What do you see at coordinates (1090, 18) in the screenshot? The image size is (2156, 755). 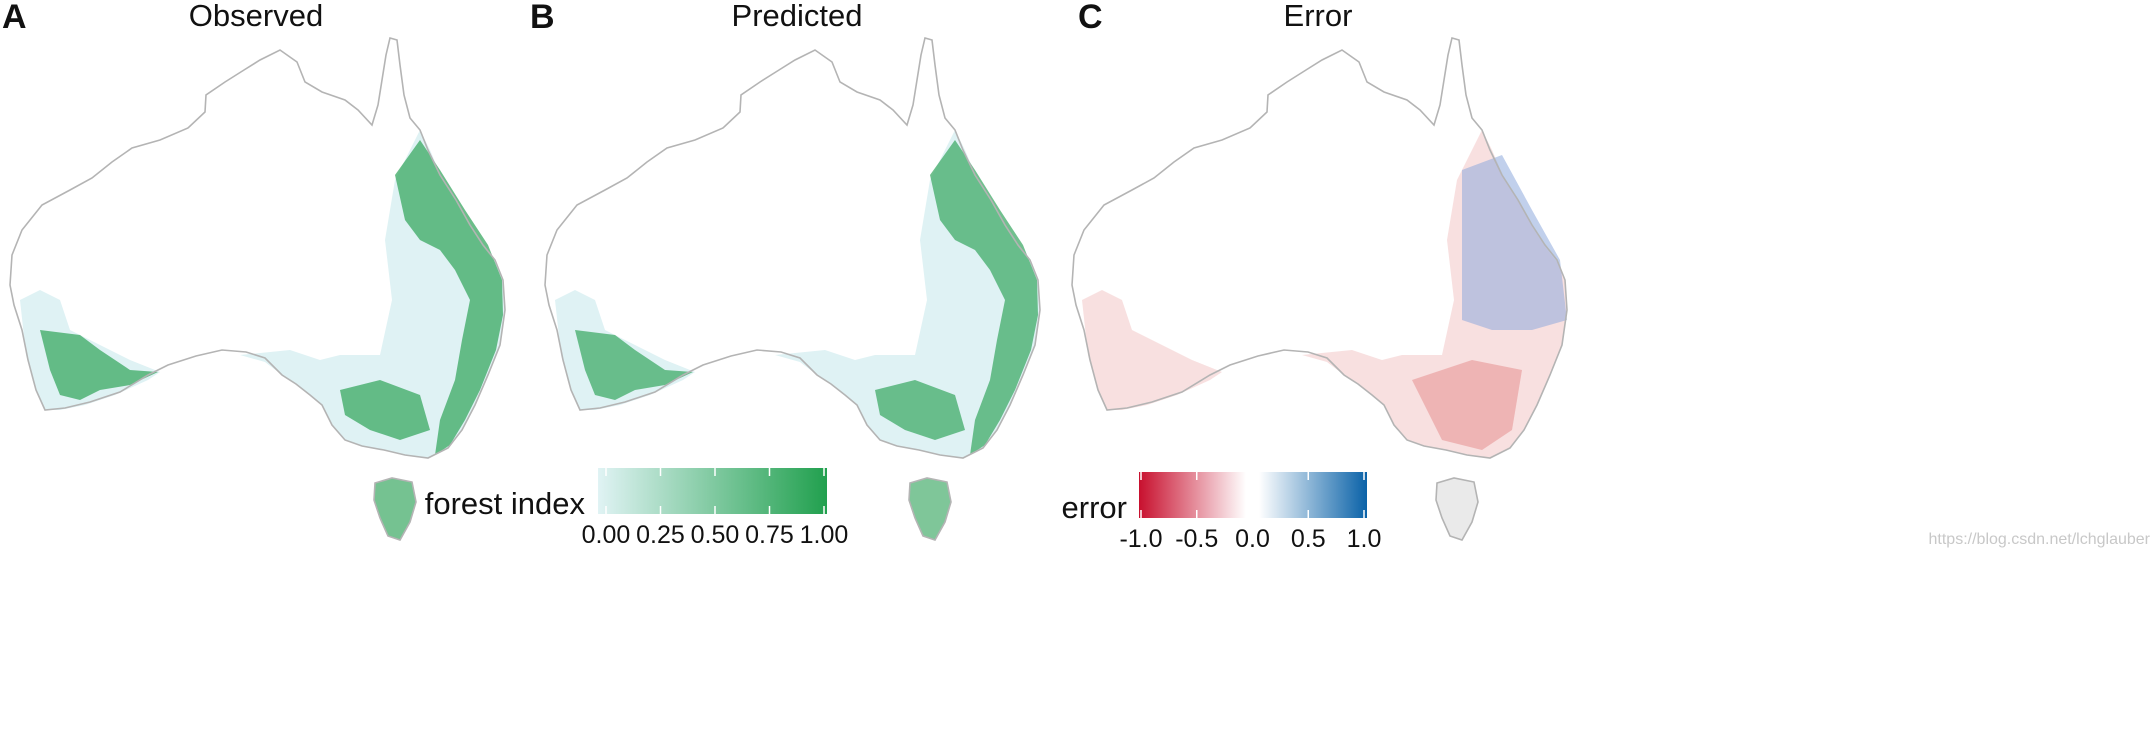 I see `panel-letter: C` at bounding box center [1090, 18].